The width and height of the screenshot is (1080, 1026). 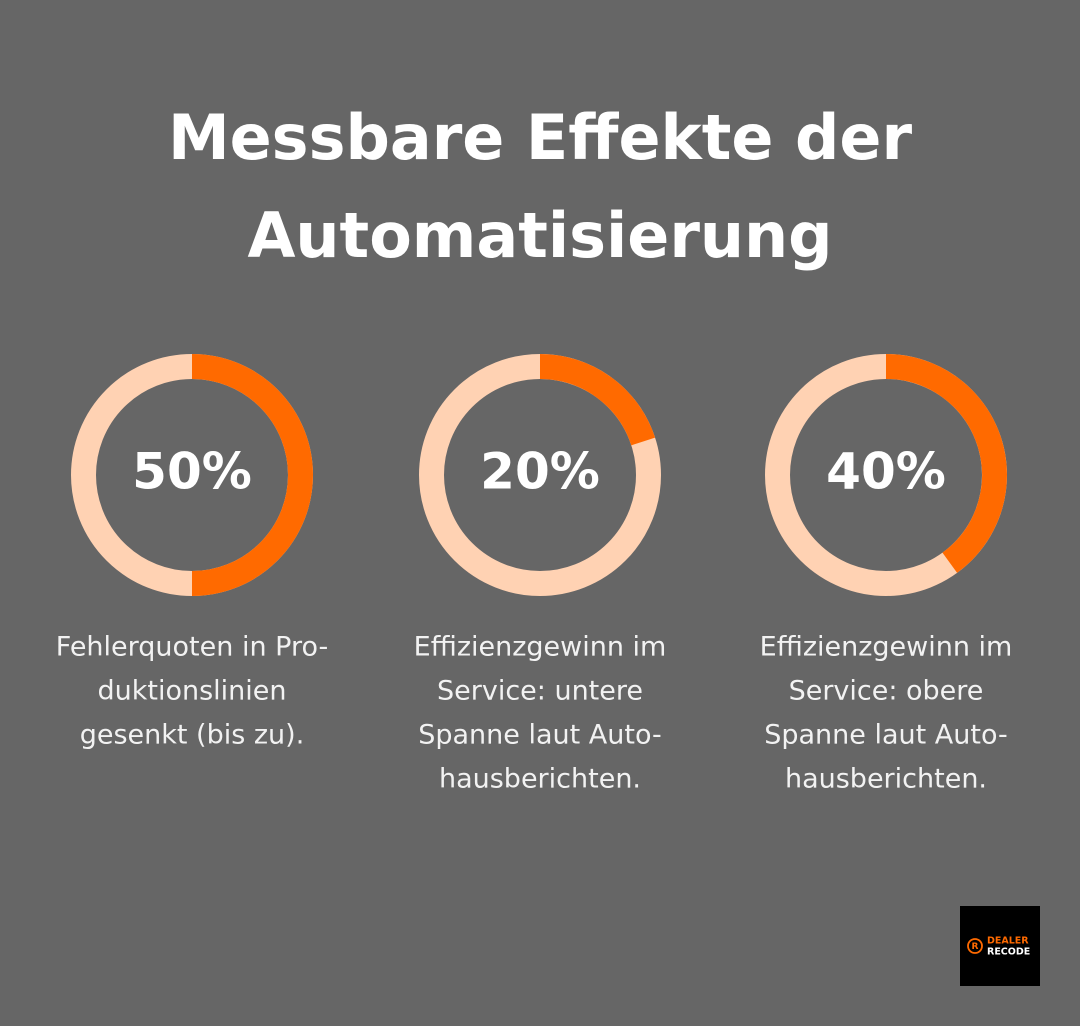 What do you see at coordinates (1008, 941) in the screenshot?
I see `logo-text: DEALER` at bounding box center [1008, 941].